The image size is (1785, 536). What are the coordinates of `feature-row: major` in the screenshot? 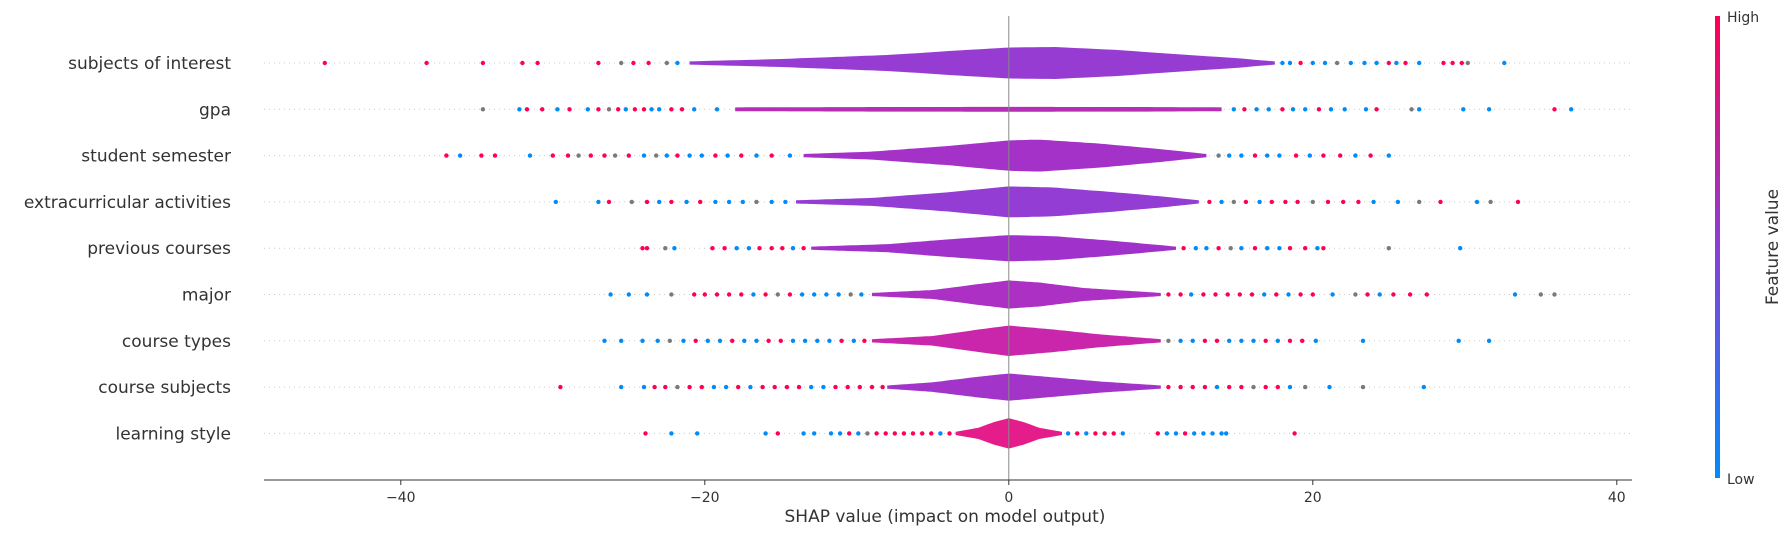 It's located at (907, 294).